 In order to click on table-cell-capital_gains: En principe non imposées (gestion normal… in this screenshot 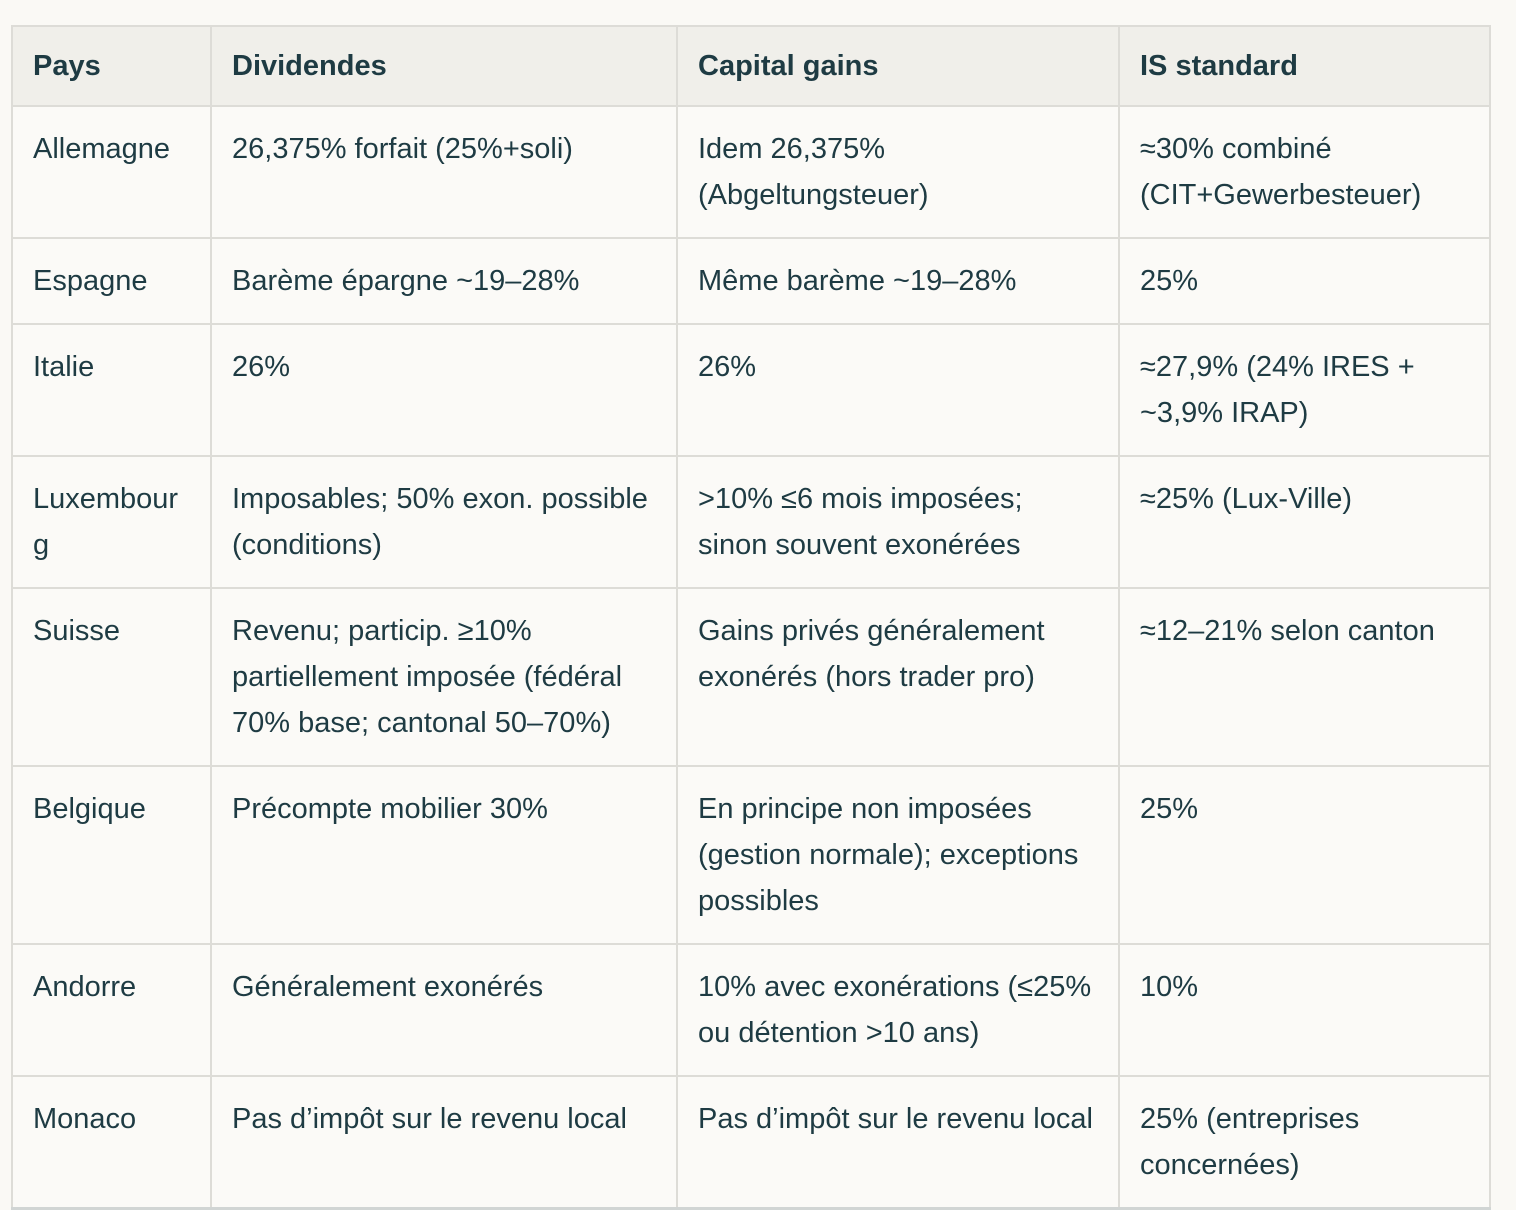, I will do `click(898, 855)`.